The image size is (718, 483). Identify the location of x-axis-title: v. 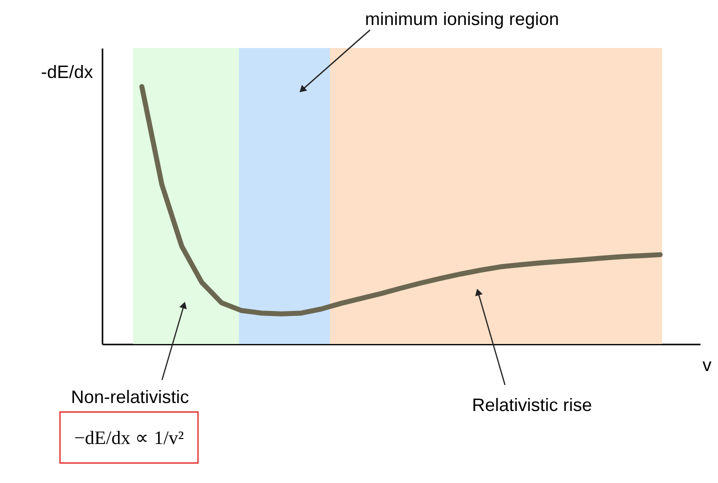
(707, 365).